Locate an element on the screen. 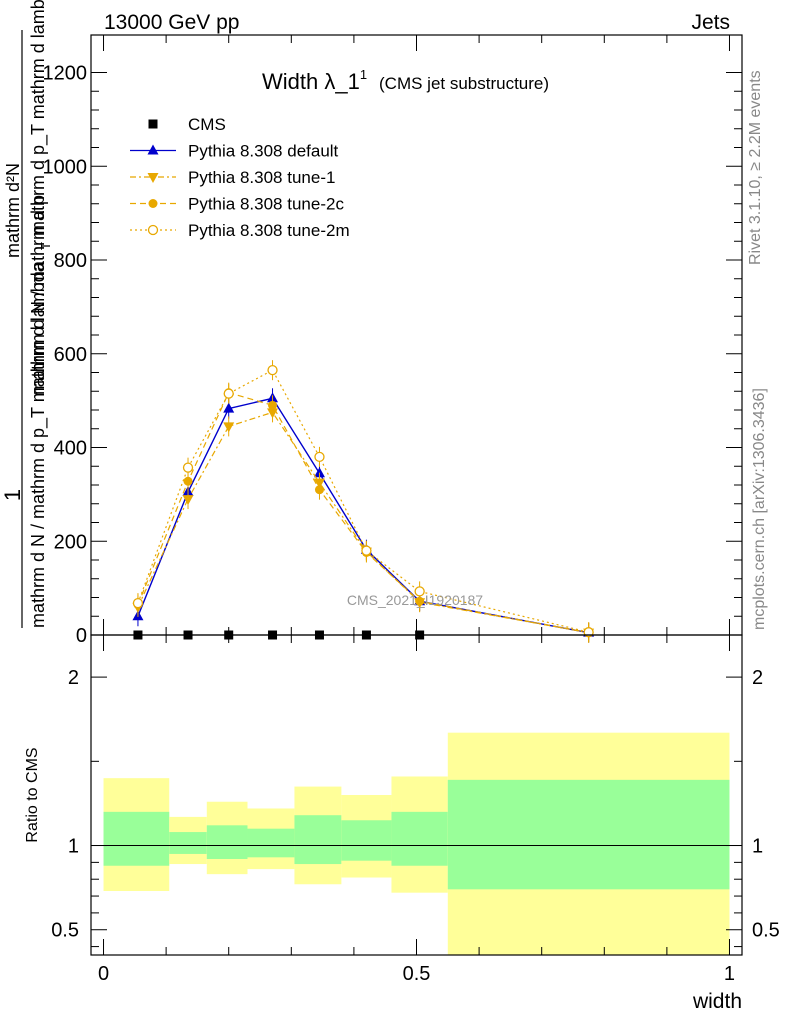 The width and height of the screenshot is (786, 1029). rivet-label: Rivet 3.1.10, ≥ 2.2M events is located at coordinates (755, 167).